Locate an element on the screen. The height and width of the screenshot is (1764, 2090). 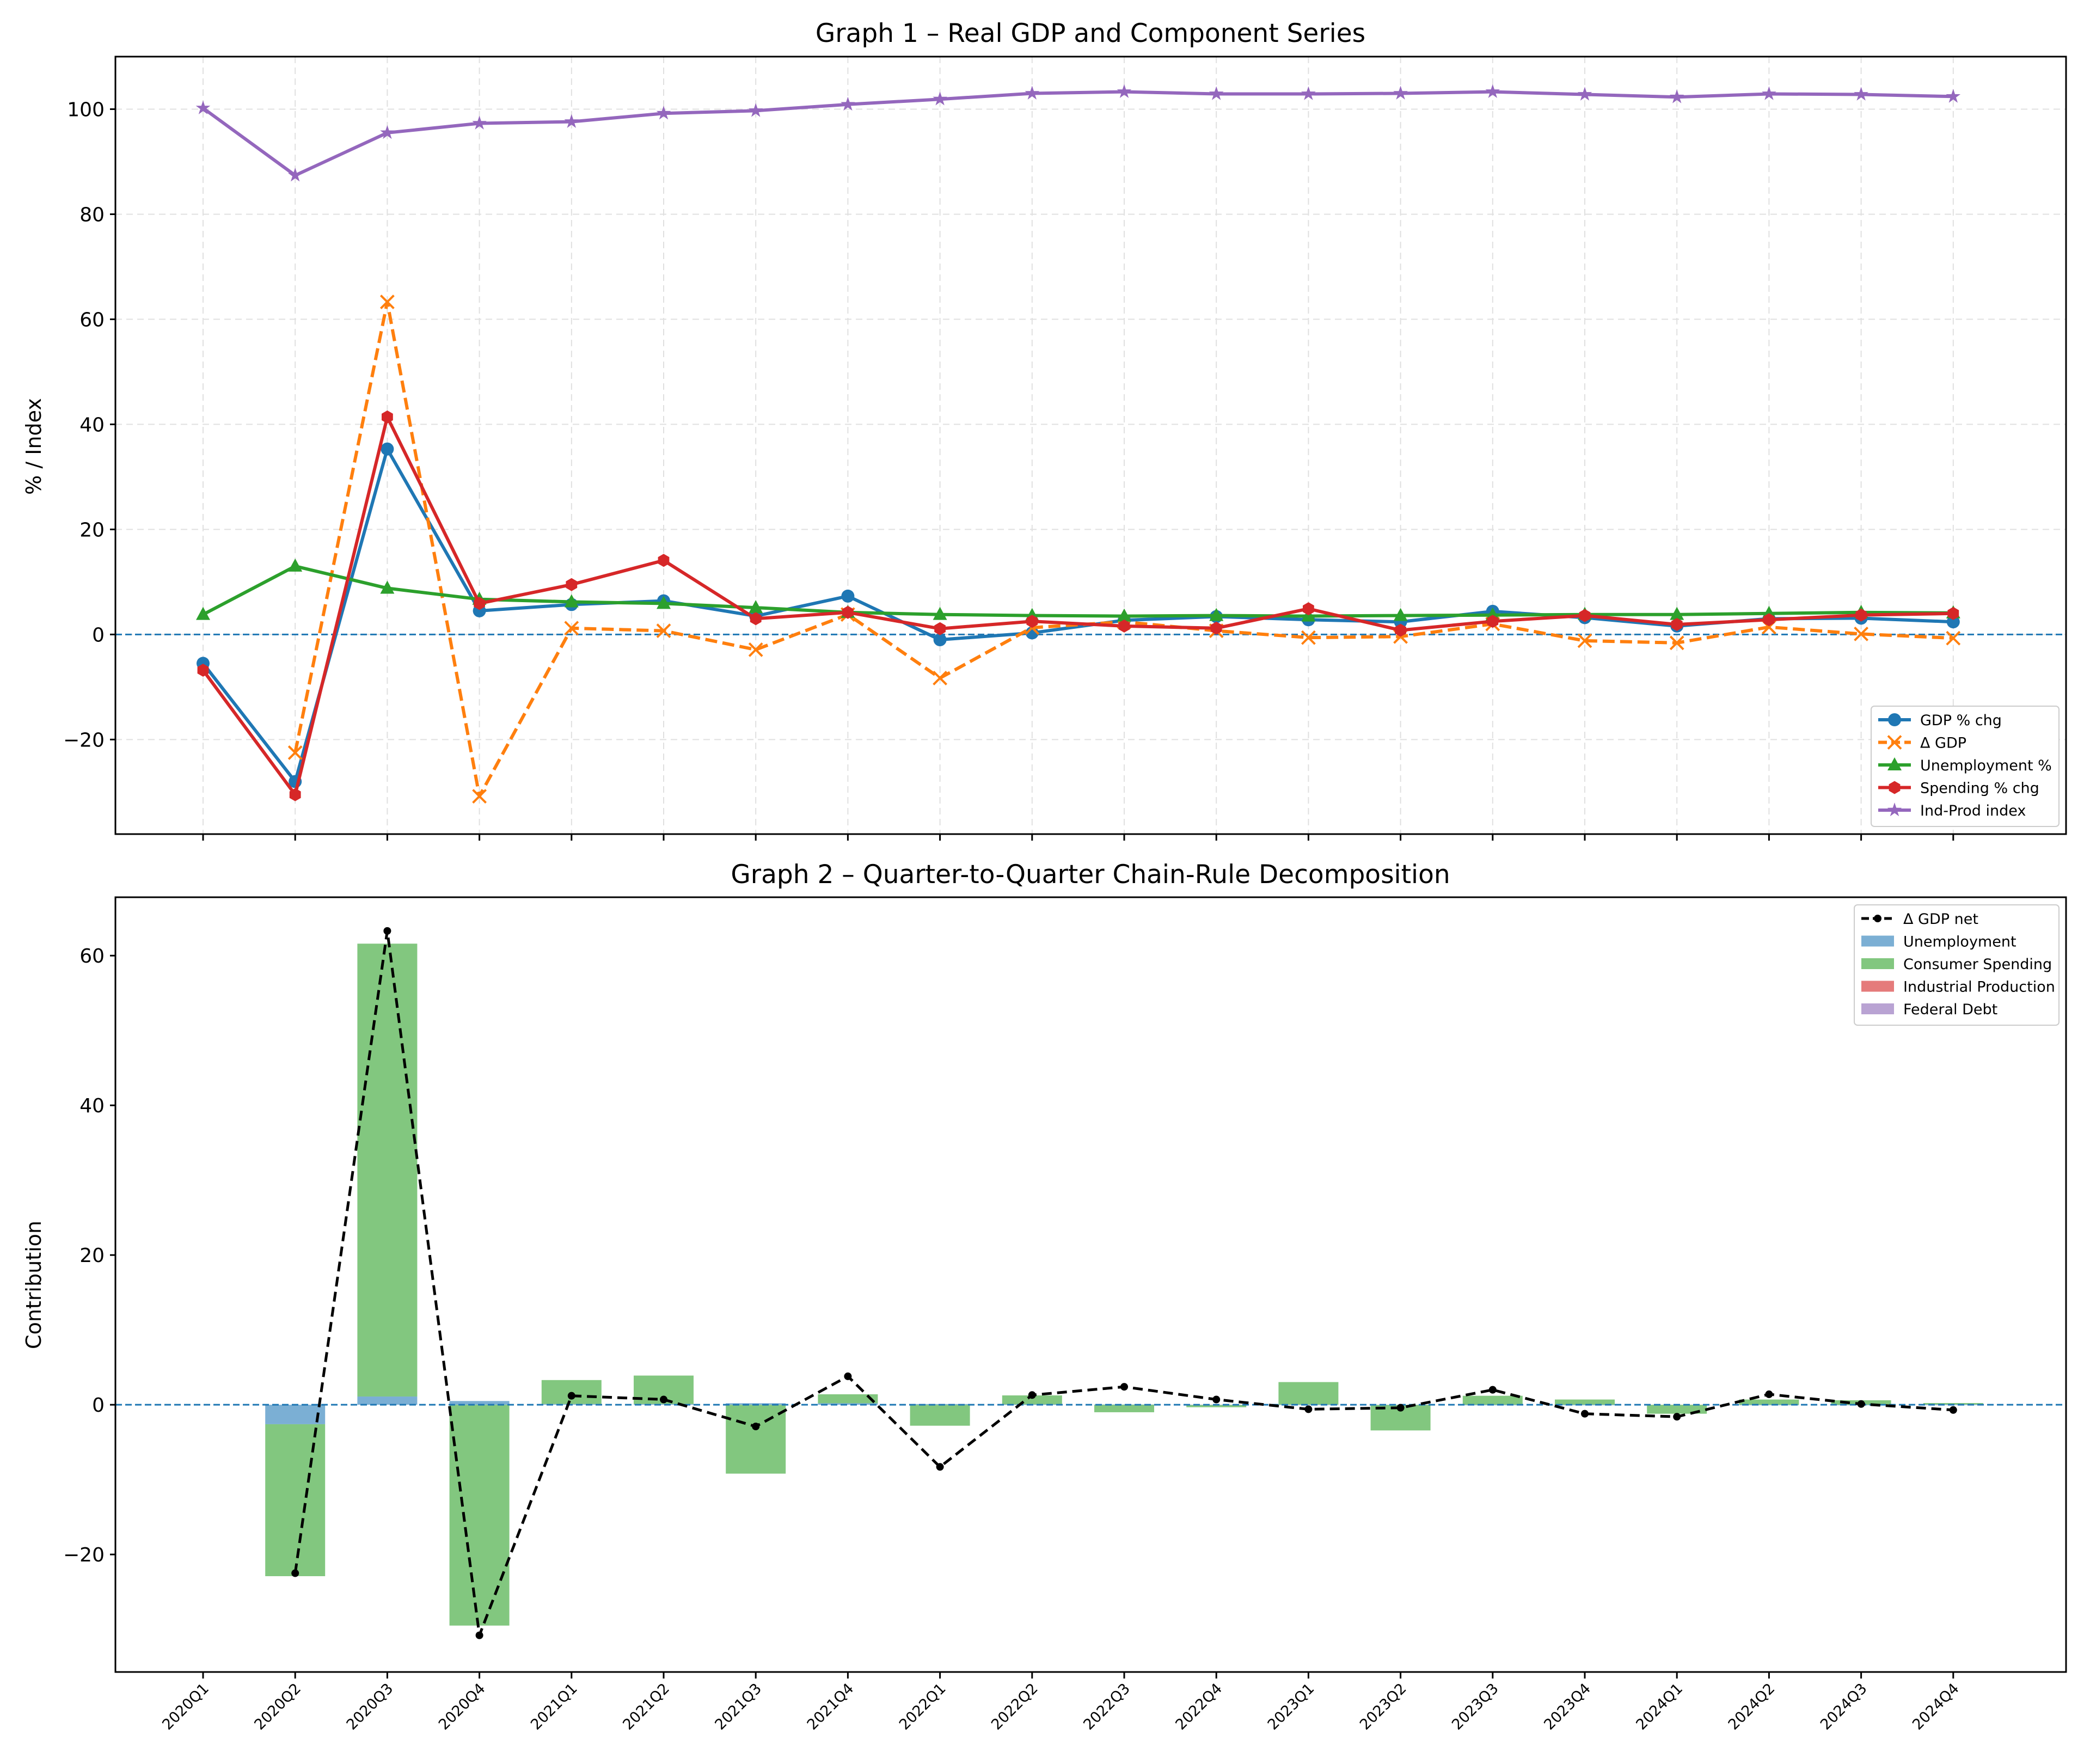
x-tick-label: 2024Q4 is located at coordinates (1936, 1707).